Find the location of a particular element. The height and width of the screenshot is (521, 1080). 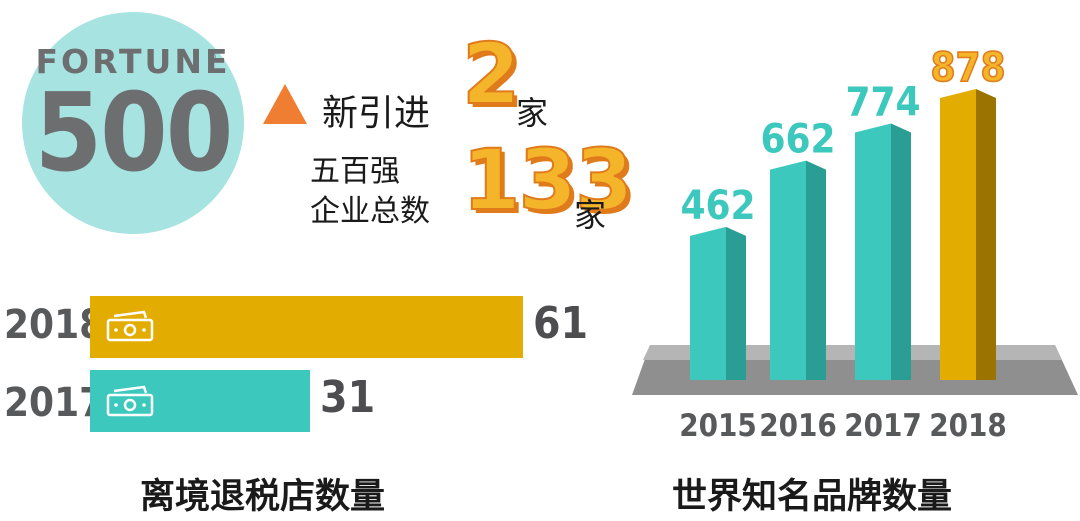

fortune-500-logo is located at coordinates (133, 123).